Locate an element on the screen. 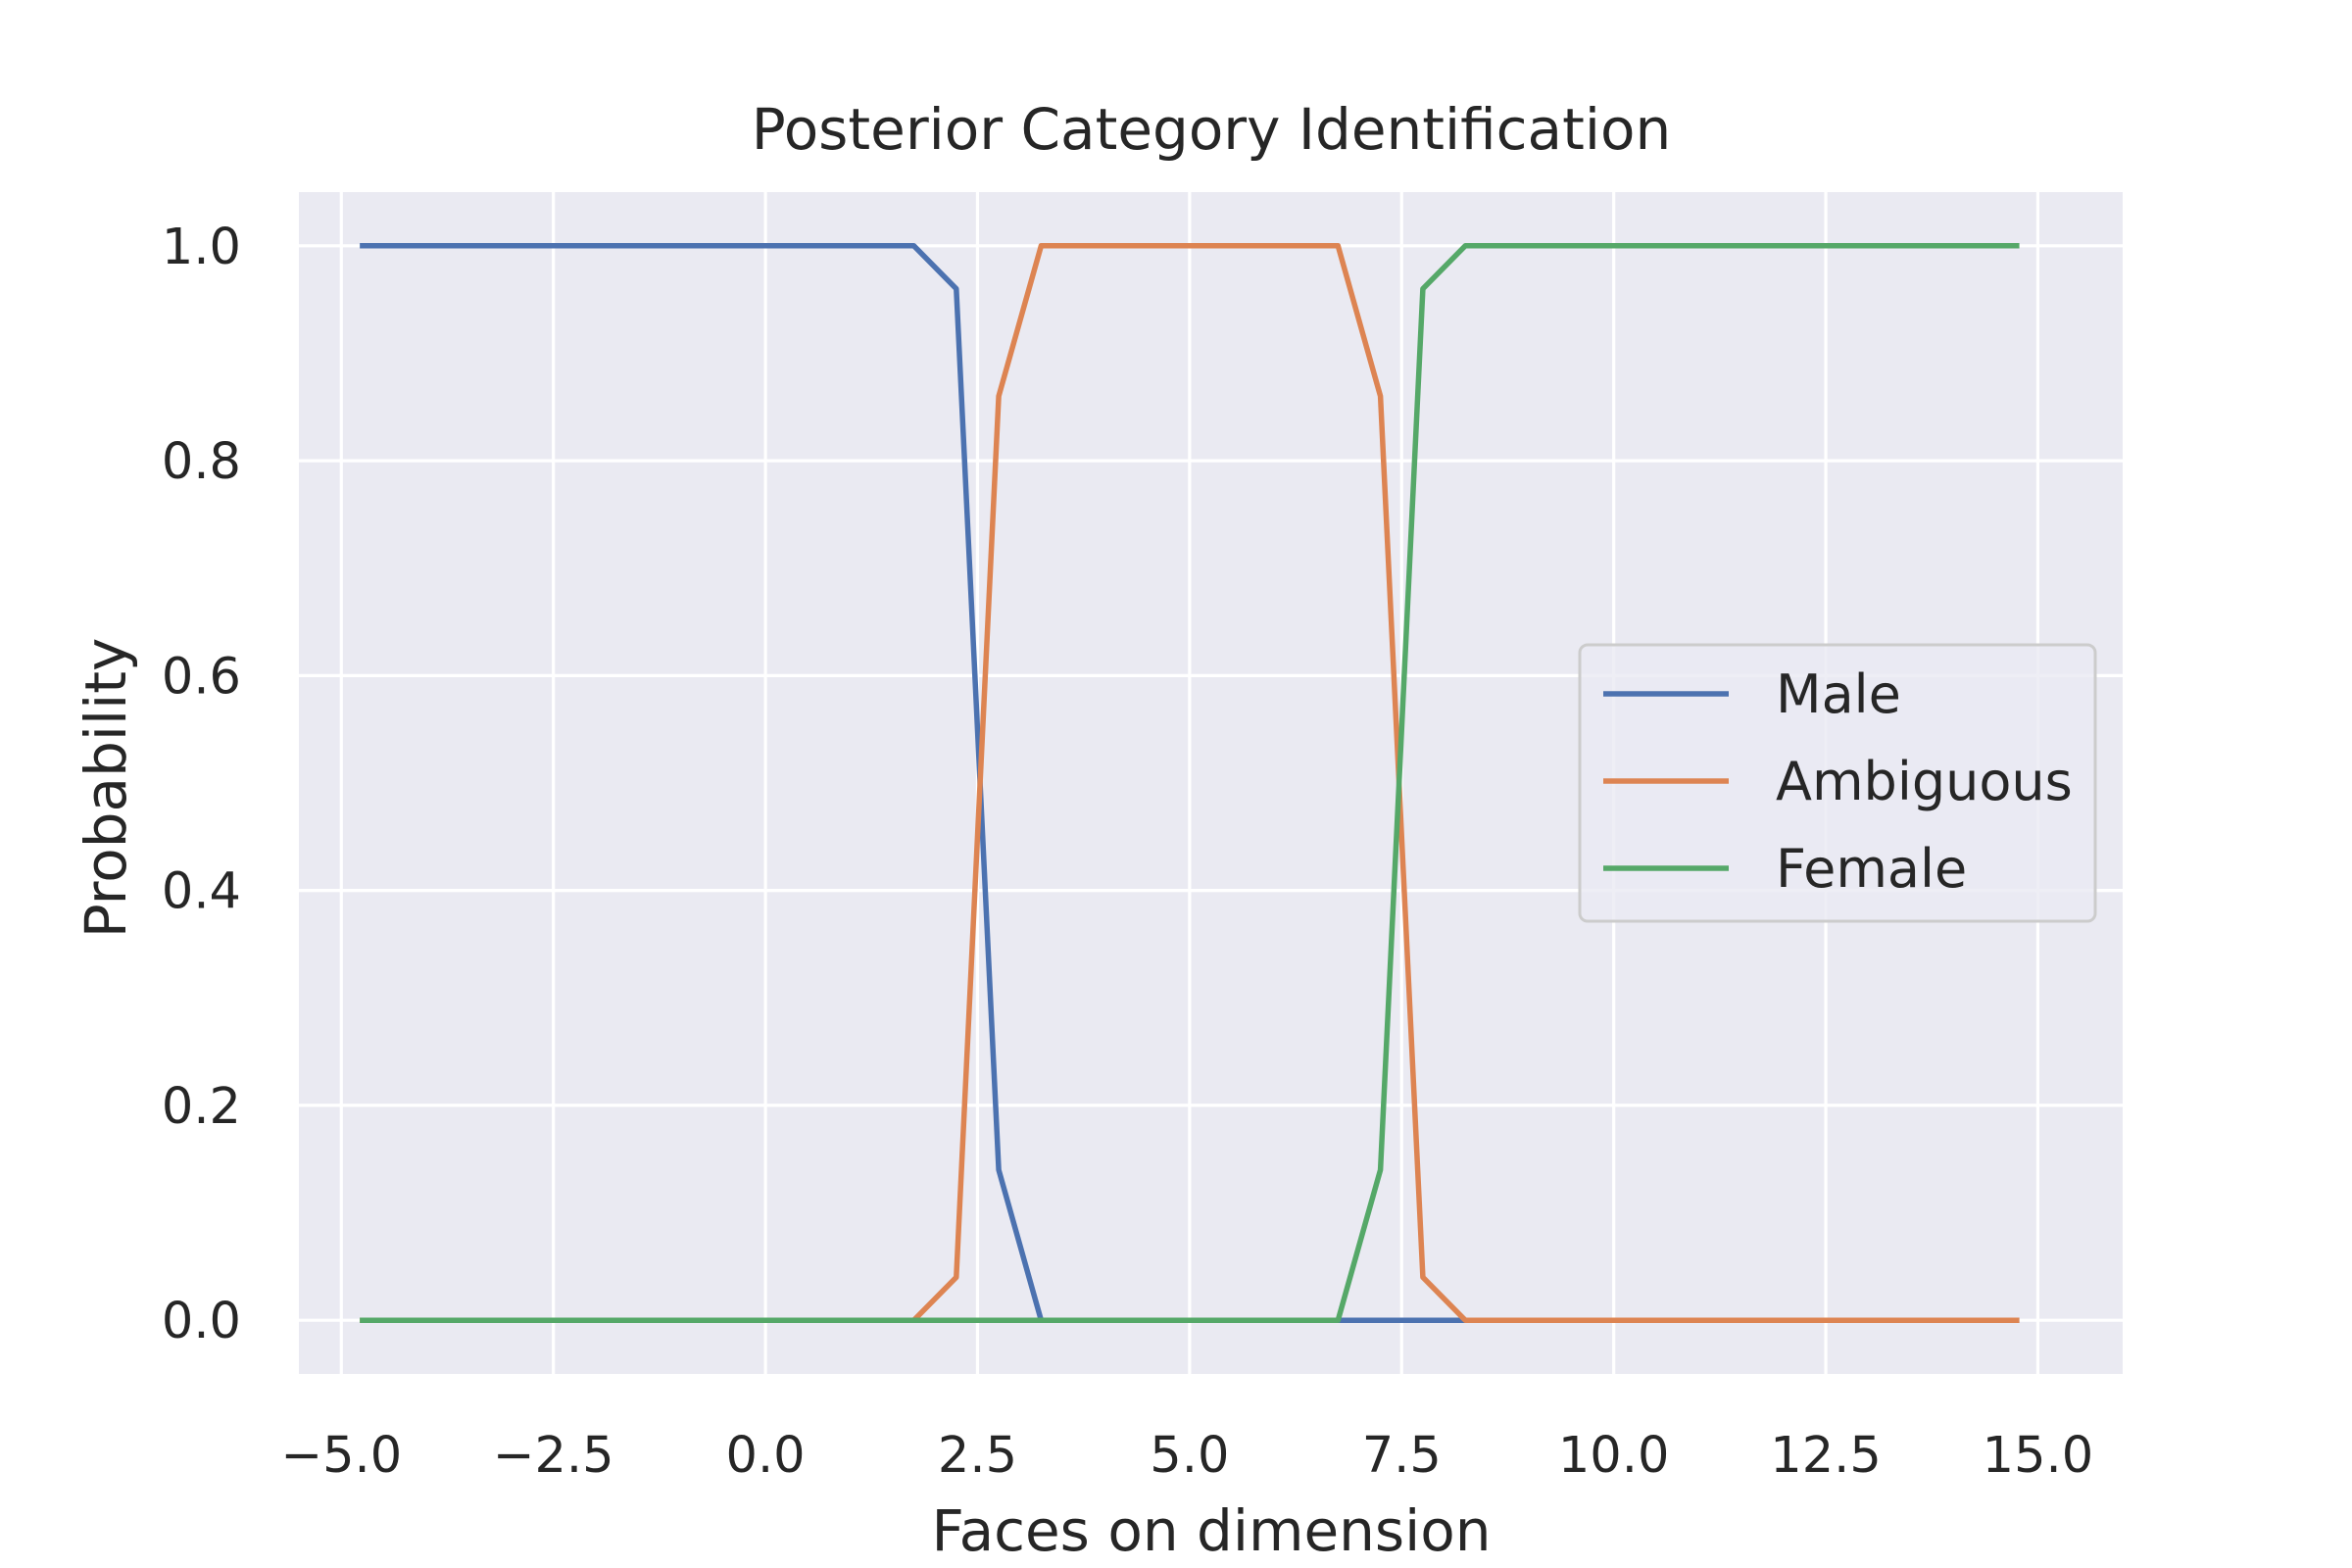  x-tick-label: 5.0 is located at coordinates (1189, 1456).